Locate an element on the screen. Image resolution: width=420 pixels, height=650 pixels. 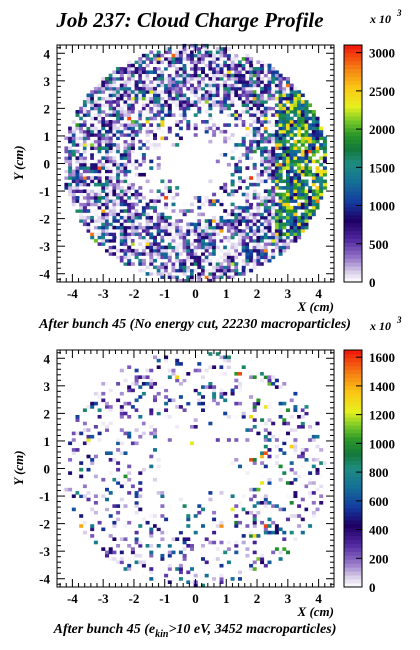
x-tick-label: 3 is located at coordinates (288, 598).